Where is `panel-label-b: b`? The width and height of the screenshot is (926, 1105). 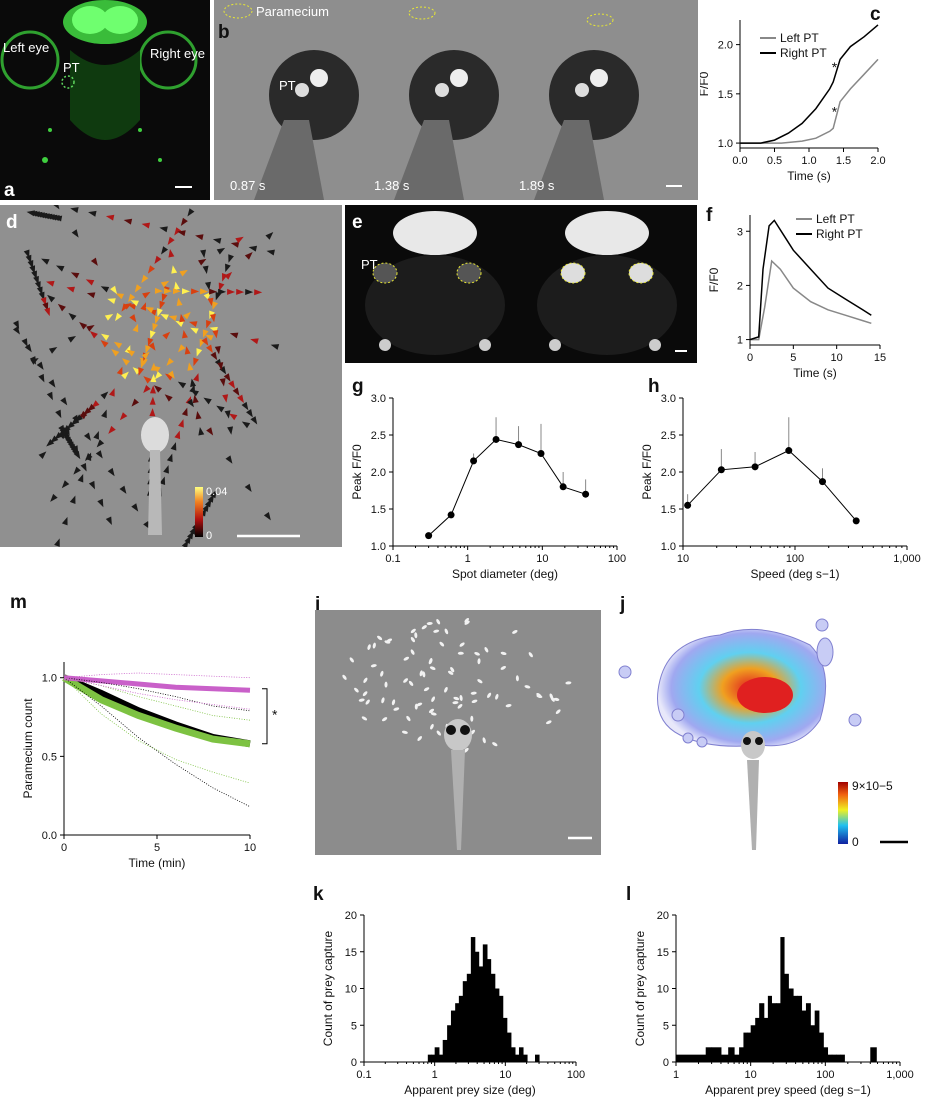
panel-label-b: b is located at coordinates (224, 32).